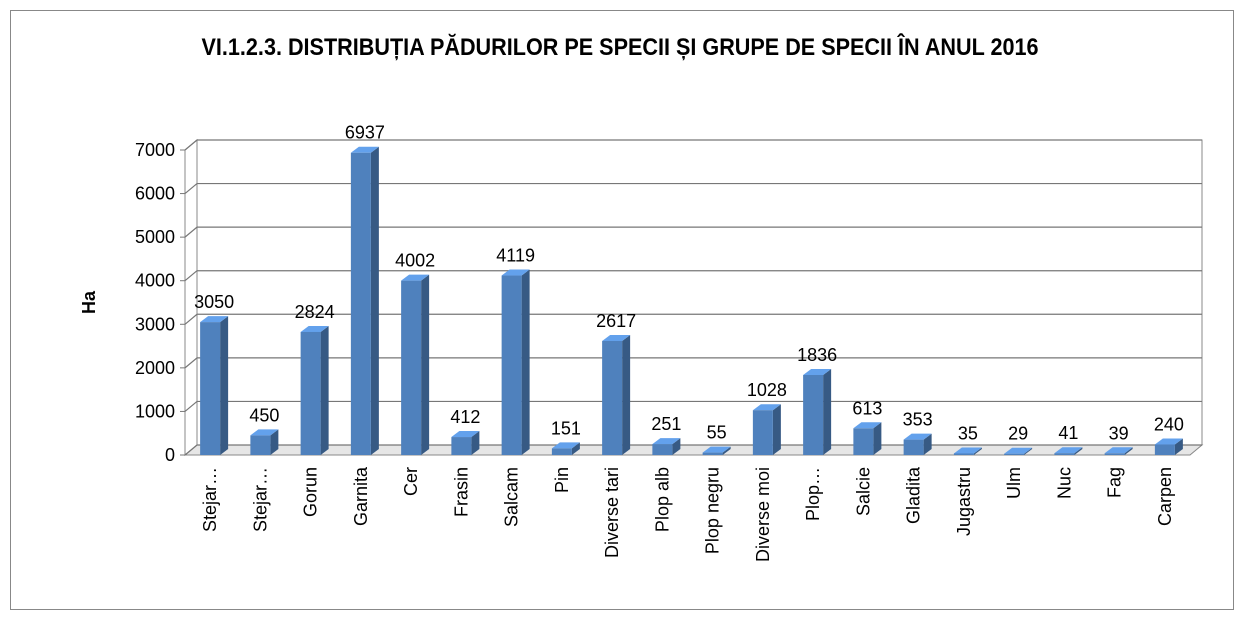  What do you see at coordinates (89, 302) in the screenshot?
I see `y-axis-label: Ha` at bounding box center [89, 302].